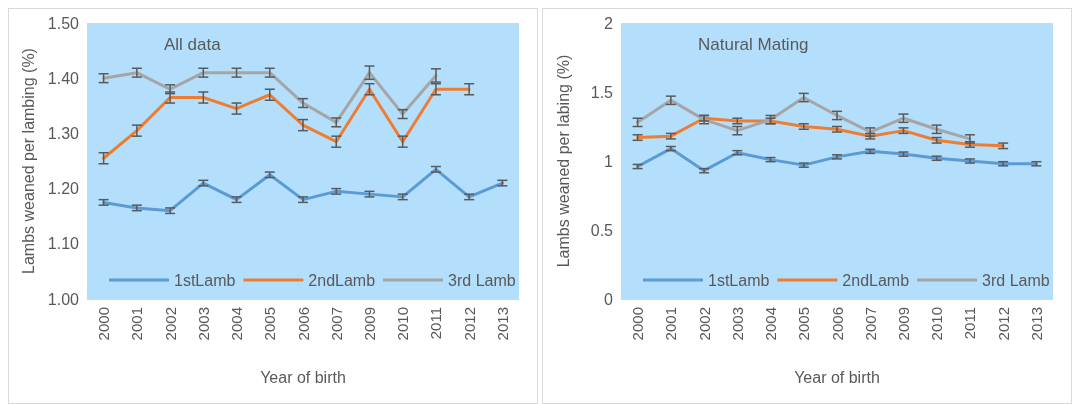 This screenshot has height=404, width=1081. Describe the element at coordinates (29, 161) in the screenshot. I see `y-axis-title: Lambs weaned per lambing (%)` at that location.